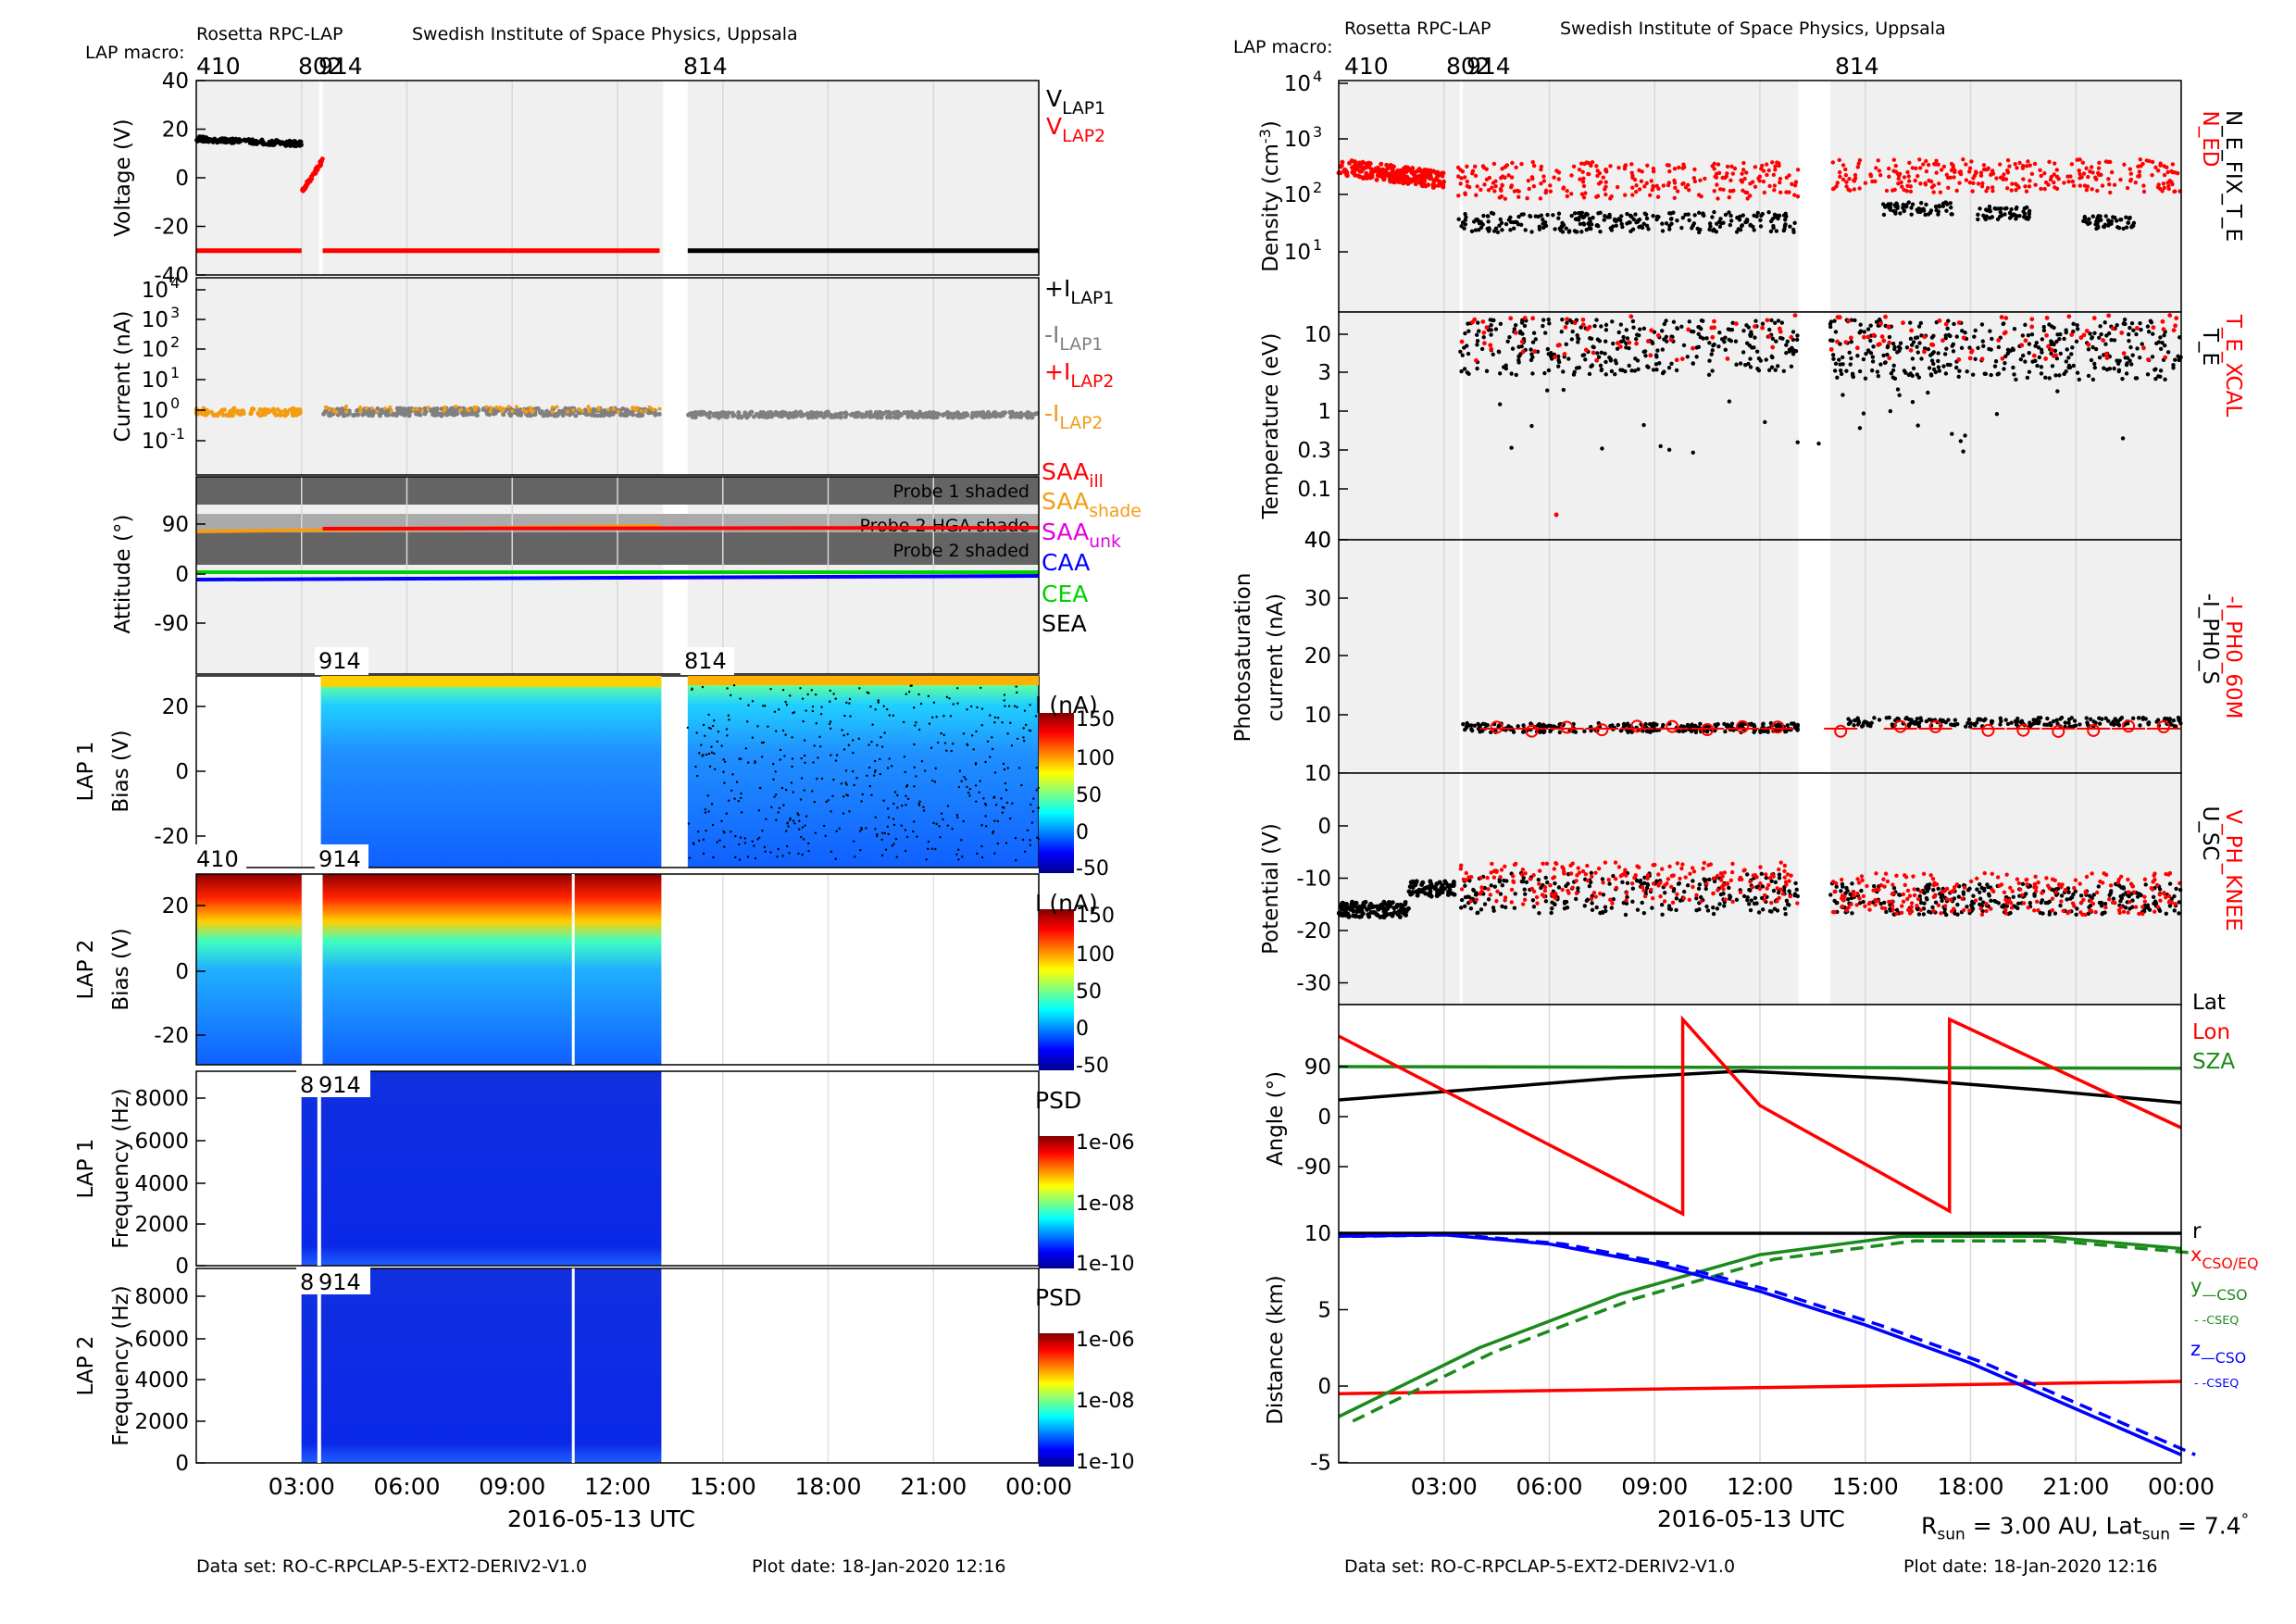 Image resolution: width=2296 pixels, height=1624 pixels. I want to click on legend-attitude: SAAunk, so click(1081, 535).